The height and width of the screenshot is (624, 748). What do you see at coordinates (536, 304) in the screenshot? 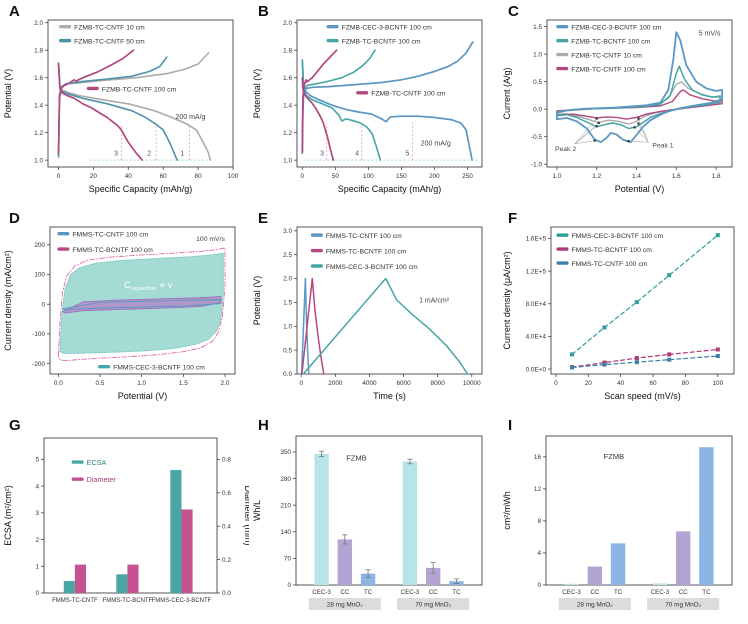
I see `svg-text: 8.0E+4` at bounding box center [536, 304].